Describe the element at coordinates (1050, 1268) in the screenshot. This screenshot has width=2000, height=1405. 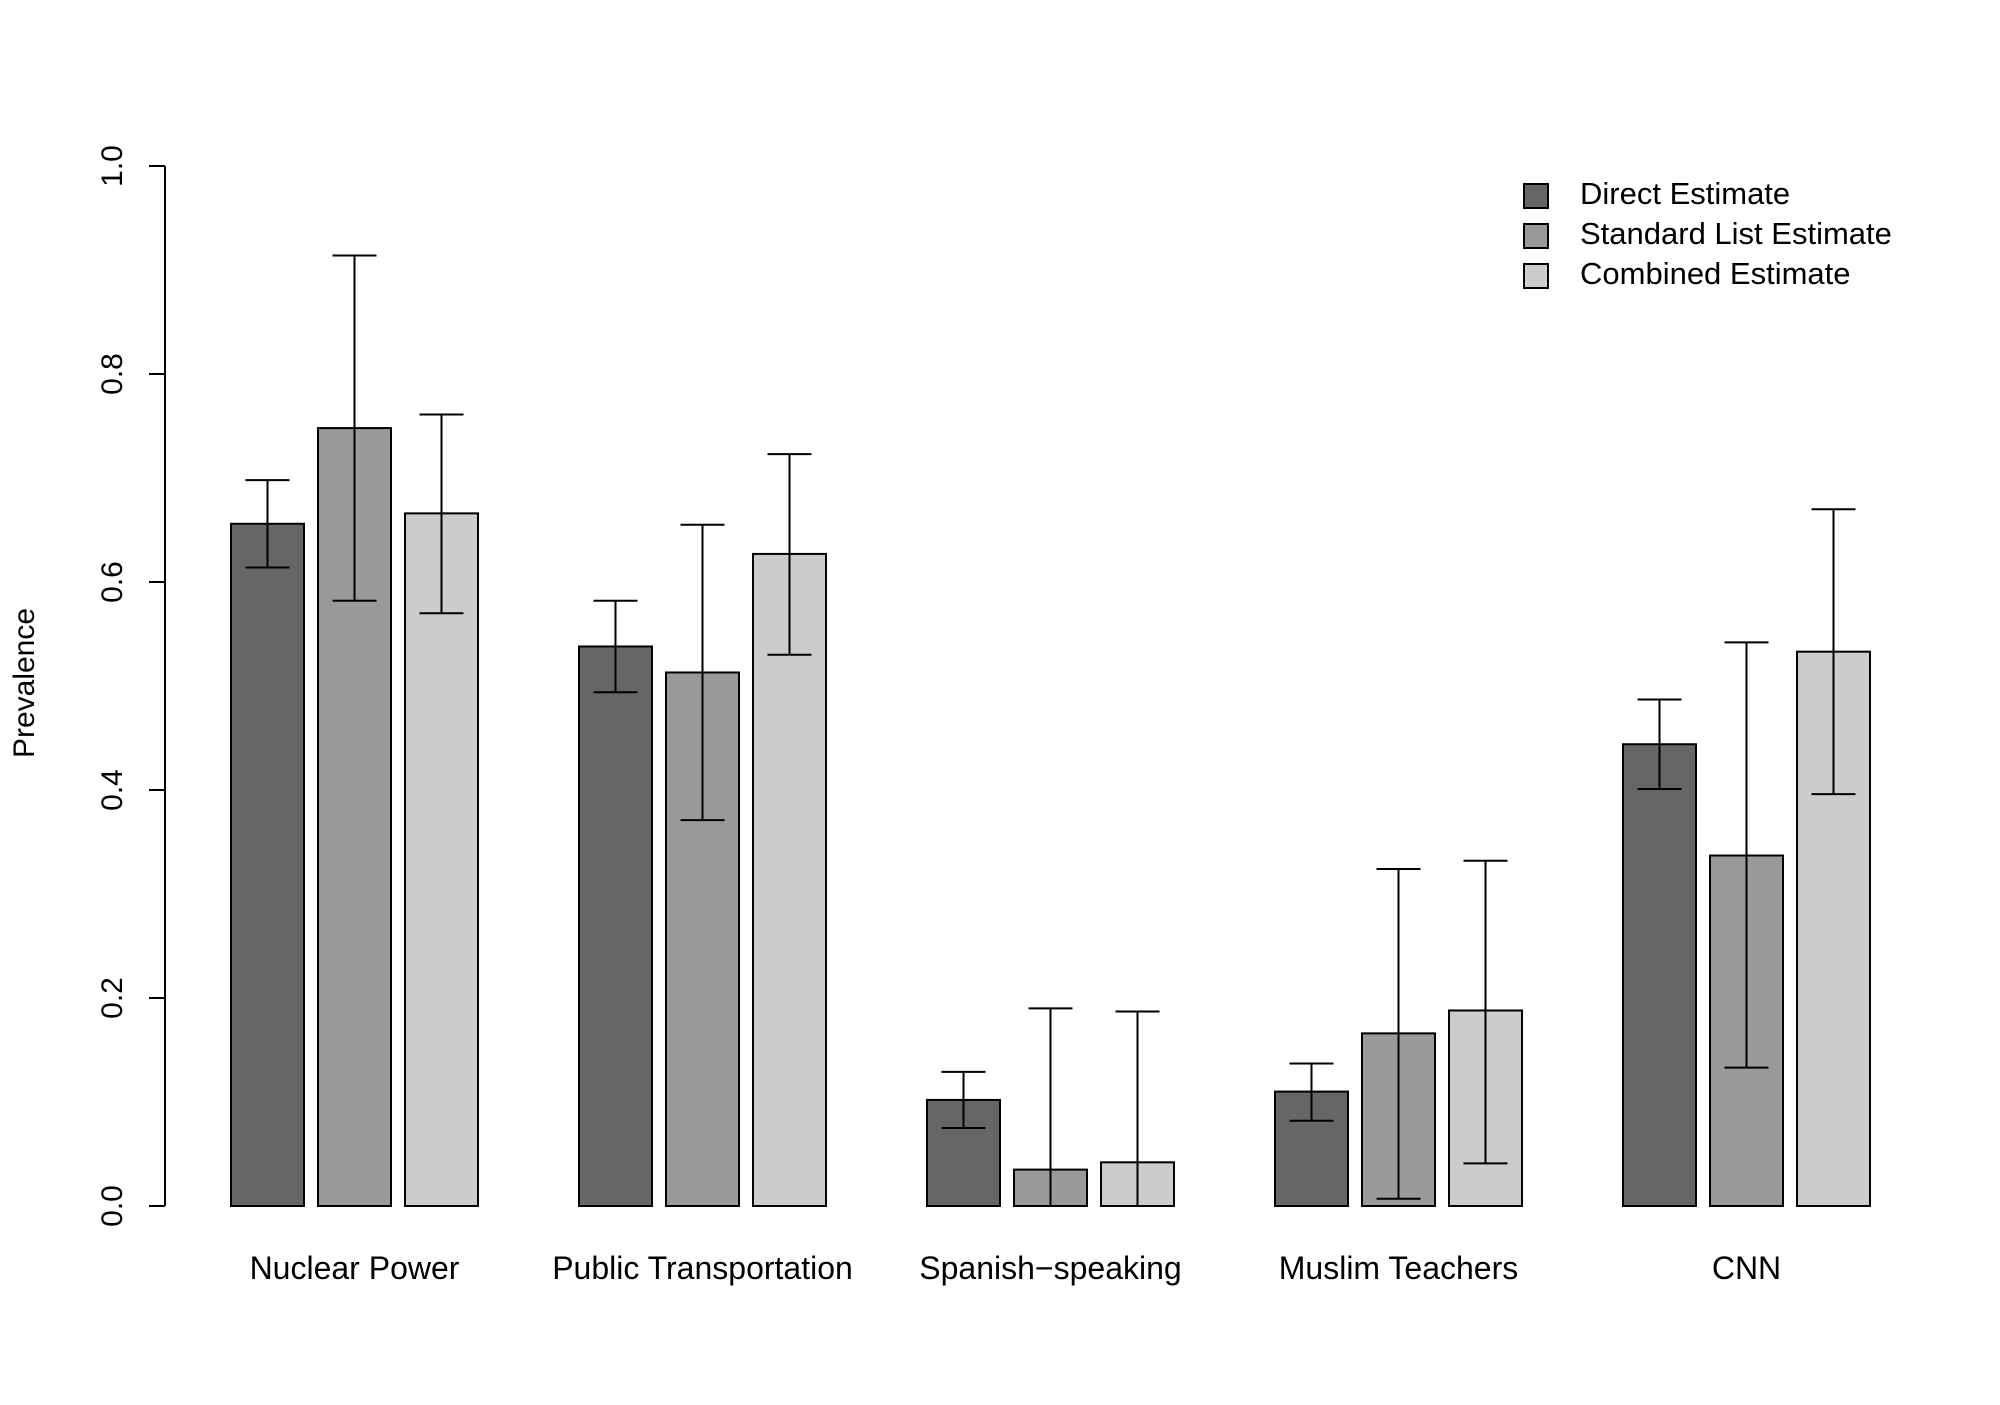
I see `category-label: Spanish−speaking` at that location.